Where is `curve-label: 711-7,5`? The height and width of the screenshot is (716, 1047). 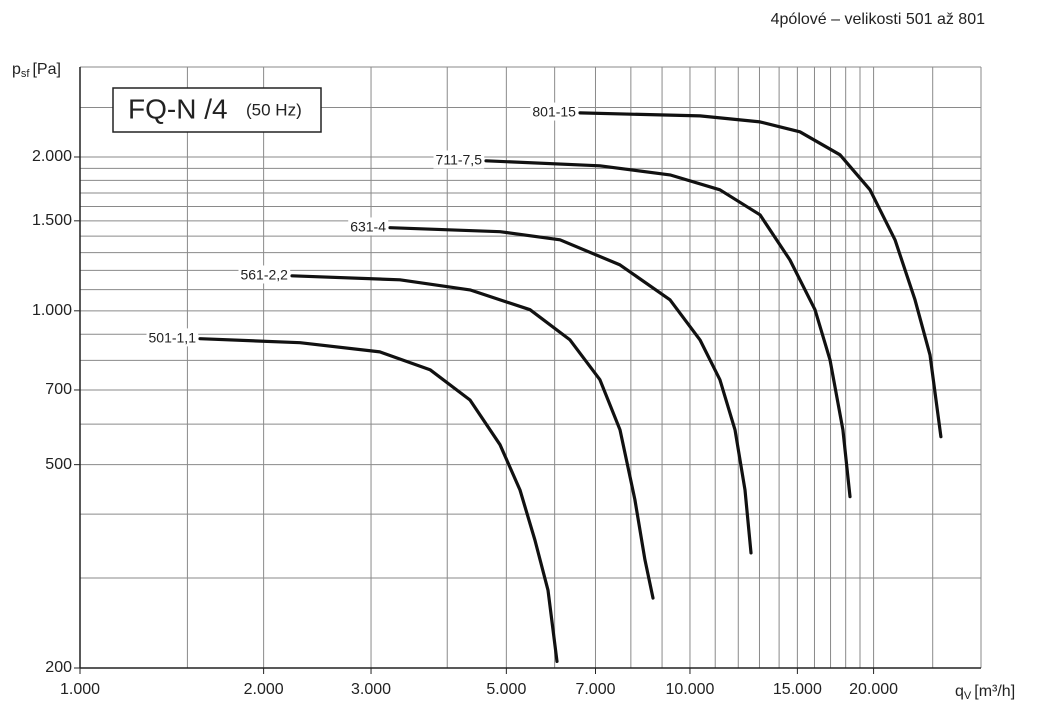
curve-label: 711-7,5 is located at coordinates (459, 159).